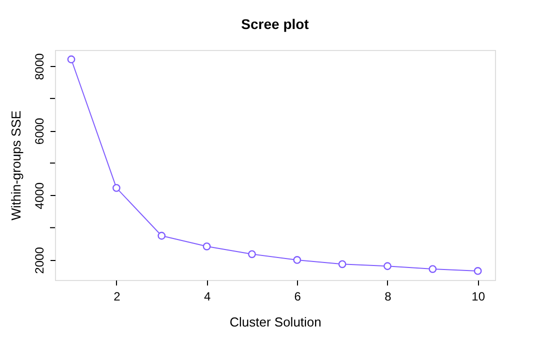 The width and height of the screenshot is (540, 353). What do you see at coordinates (388, 297) in the screenshot?
I see `x-tick-label: 8` at bounding box center [388, 297].